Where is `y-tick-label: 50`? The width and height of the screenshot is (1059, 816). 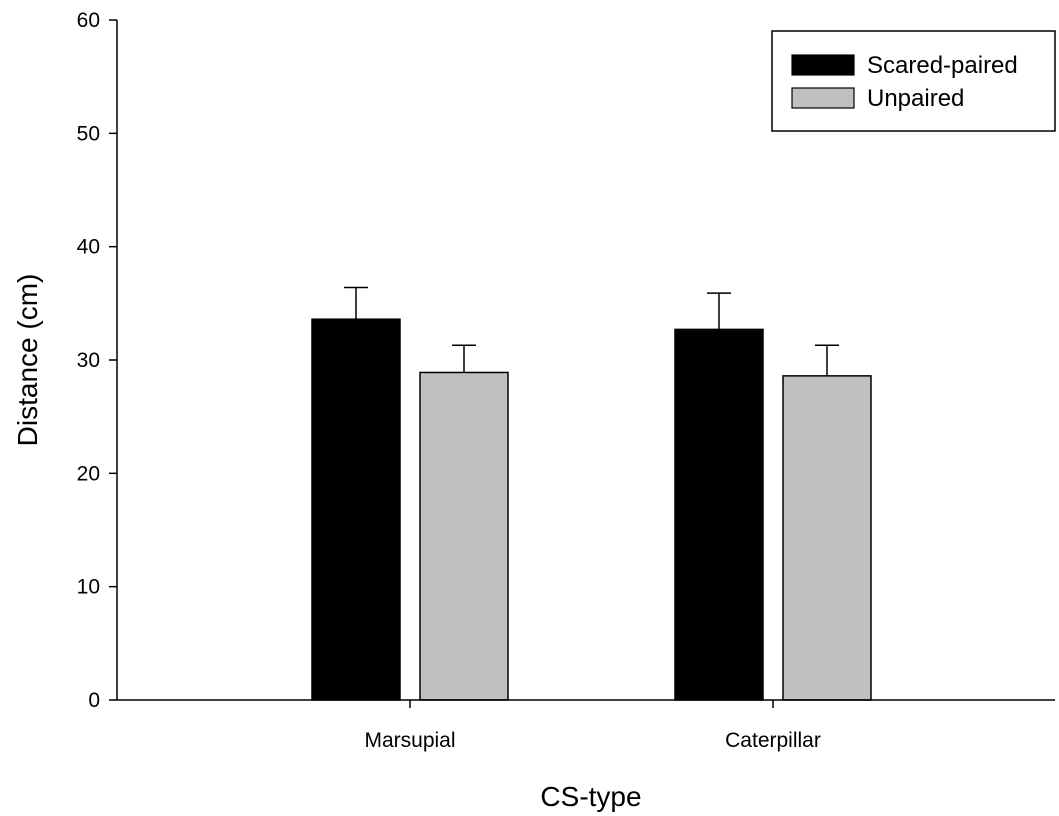
y-tick-label: 50 is located at coordinates (88, 133).